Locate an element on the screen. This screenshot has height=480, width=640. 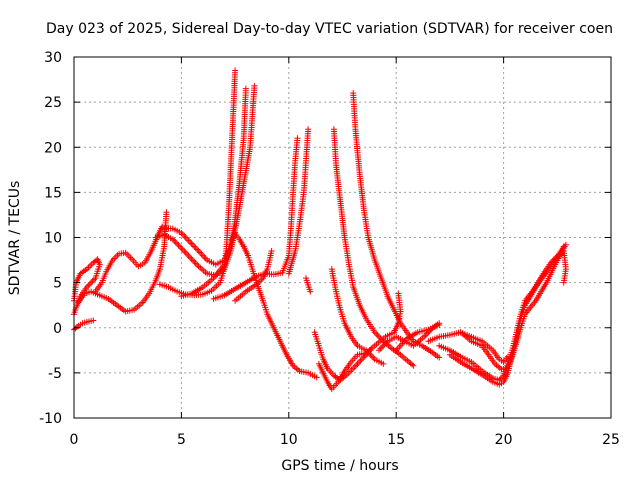
y-tick-label: -5 is located at coordinates (55, 374).